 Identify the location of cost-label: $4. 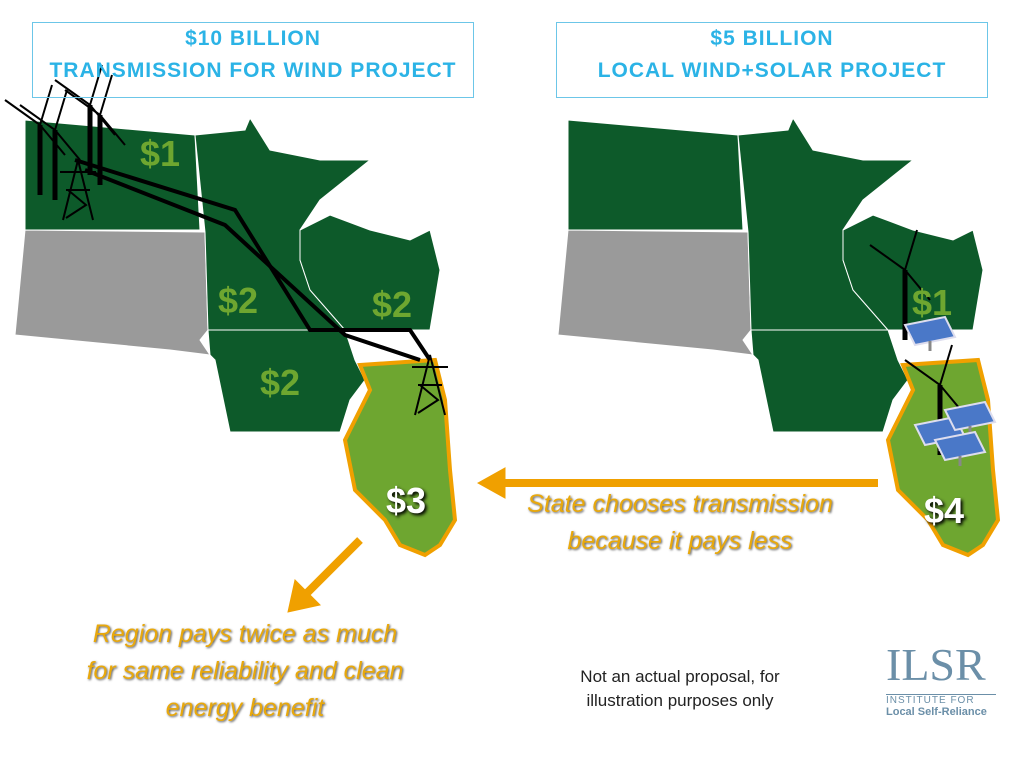
(944, 510).